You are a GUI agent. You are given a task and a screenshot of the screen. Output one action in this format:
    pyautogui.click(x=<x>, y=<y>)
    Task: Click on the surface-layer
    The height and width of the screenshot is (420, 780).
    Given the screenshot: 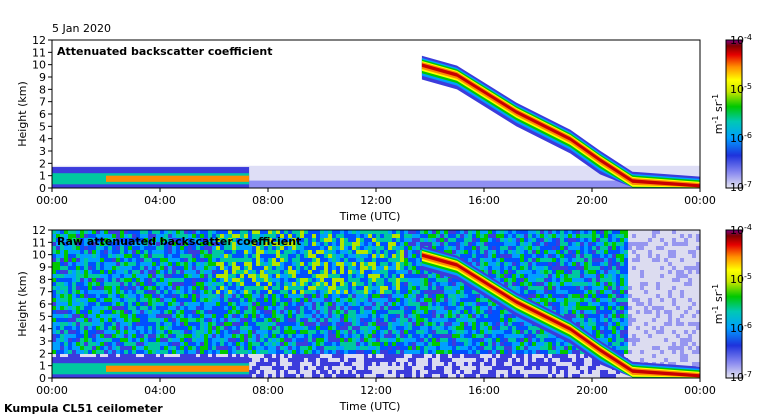 What is the action you would take?
    pyautogui.click(x=376, y=184)
    